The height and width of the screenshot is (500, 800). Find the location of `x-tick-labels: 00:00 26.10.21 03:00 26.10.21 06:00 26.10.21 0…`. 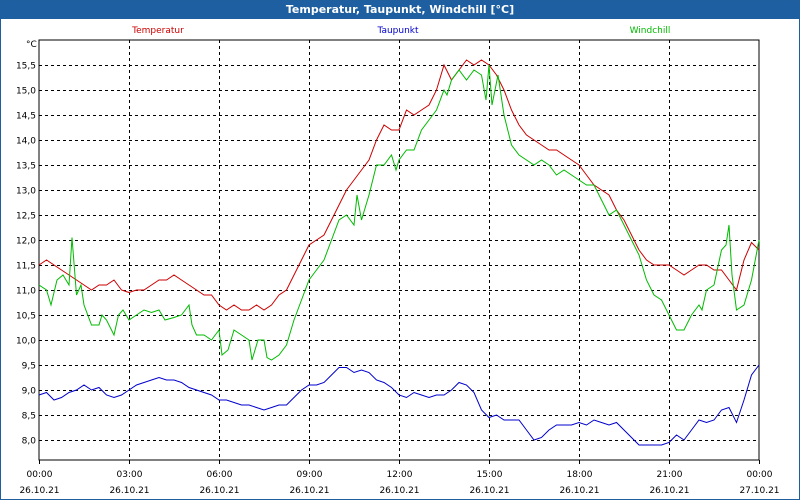

x-tick-labels: 00:00 26.10.21 03:00 26.10.21 06:00 26.10.21 0… is located at coordinates (399, 483).